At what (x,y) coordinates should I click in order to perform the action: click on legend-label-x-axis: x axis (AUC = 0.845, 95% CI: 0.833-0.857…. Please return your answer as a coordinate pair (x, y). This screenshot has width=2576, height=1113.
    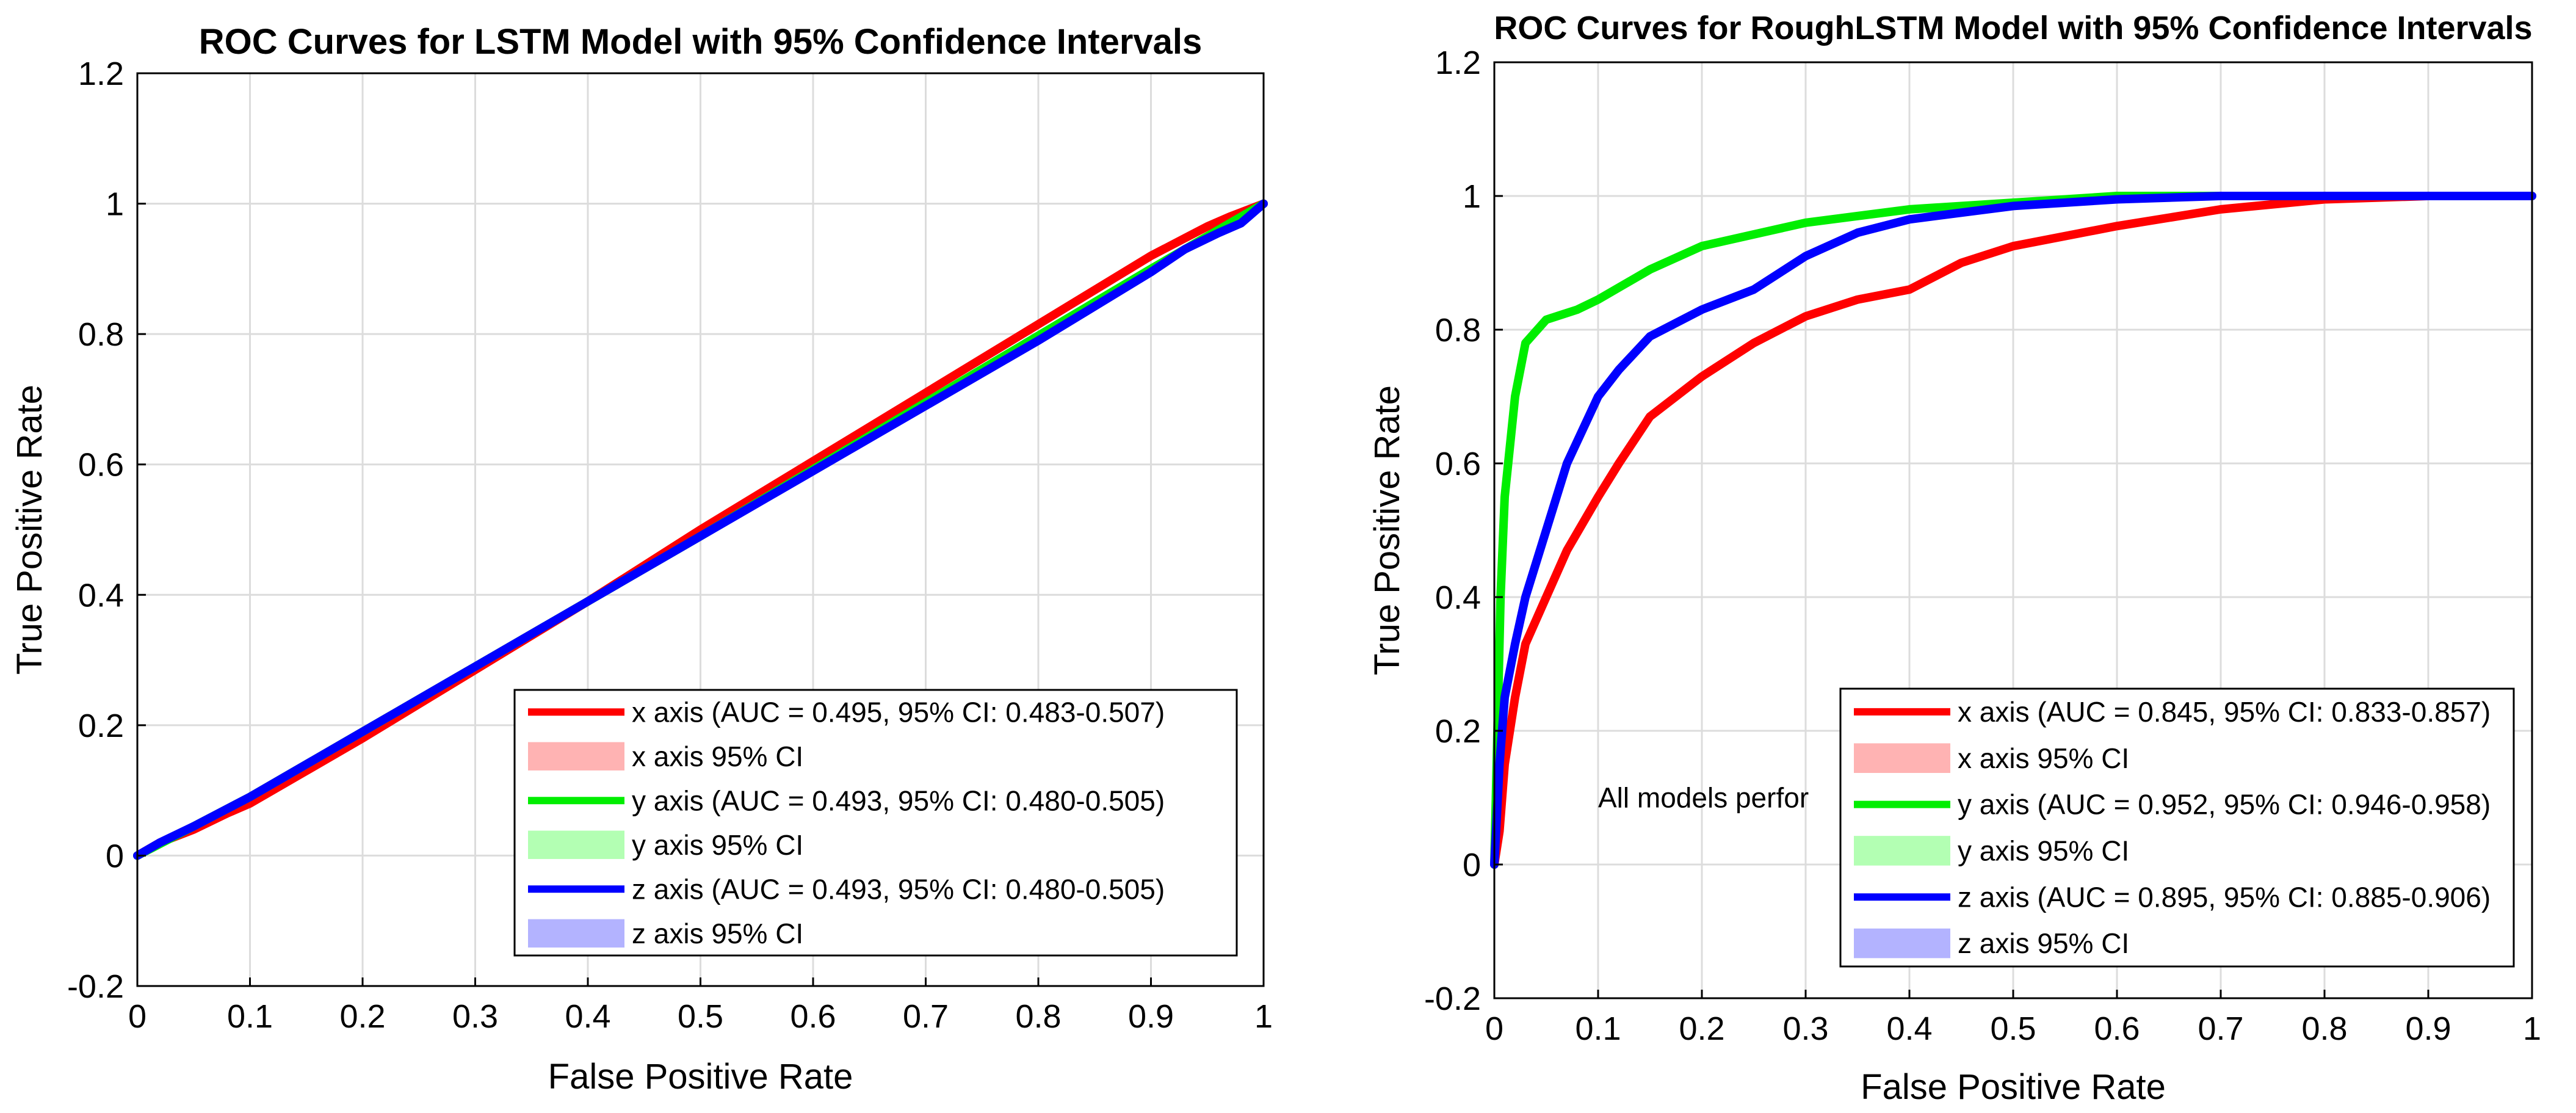
    Looking at the image, I should click on (2224, 712).